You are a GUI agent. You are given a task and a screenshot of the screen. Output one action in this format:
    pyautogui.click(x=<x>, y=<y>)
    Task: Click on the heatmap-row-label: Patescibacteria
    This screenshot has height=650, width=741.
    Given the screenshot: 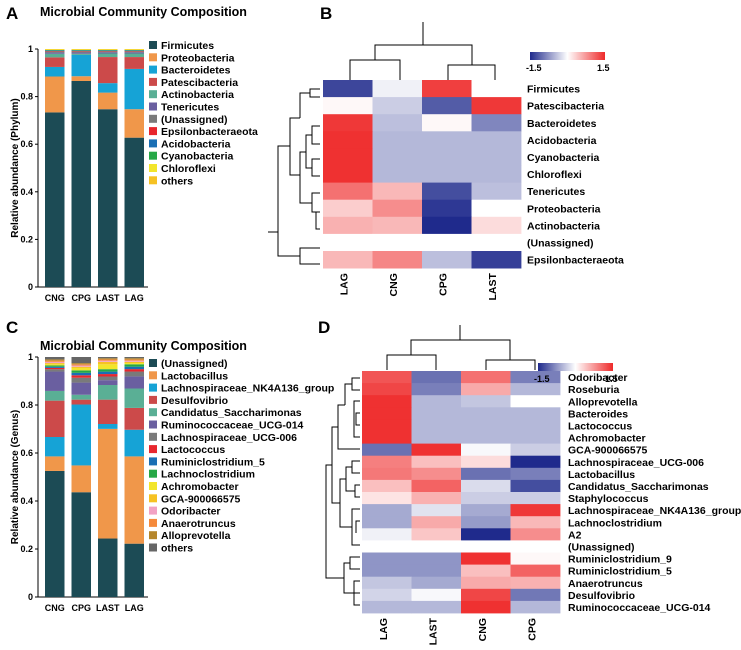 What is the action you would take?
    pyautogui.click(x=565, y=107)
    